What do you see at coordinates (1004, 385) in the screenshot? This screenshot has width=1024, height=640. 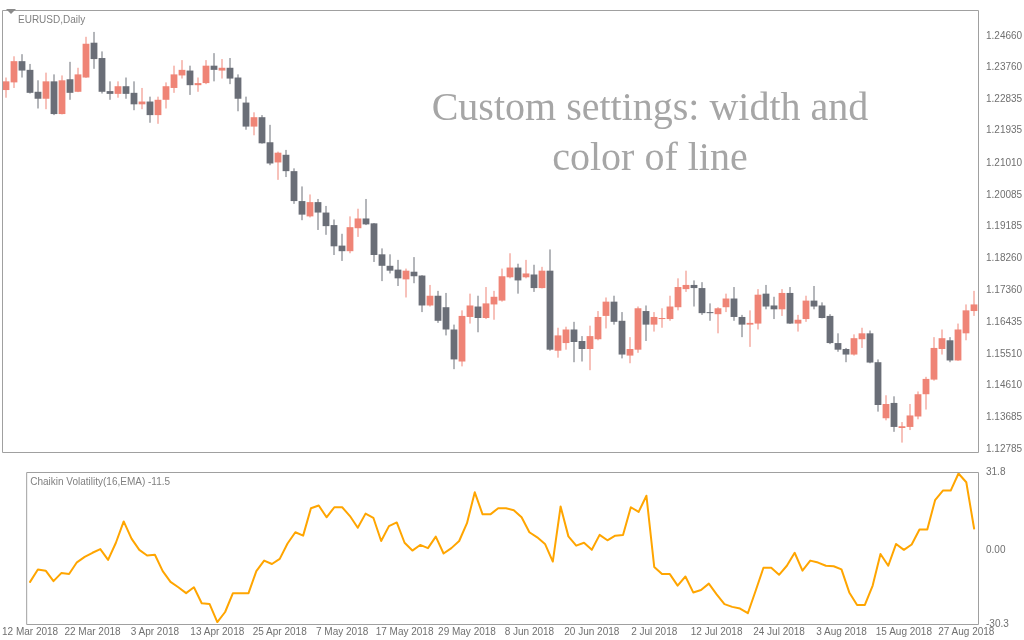 I see `y-tick-label: 1.14610` at bounding box center [1004, 385].